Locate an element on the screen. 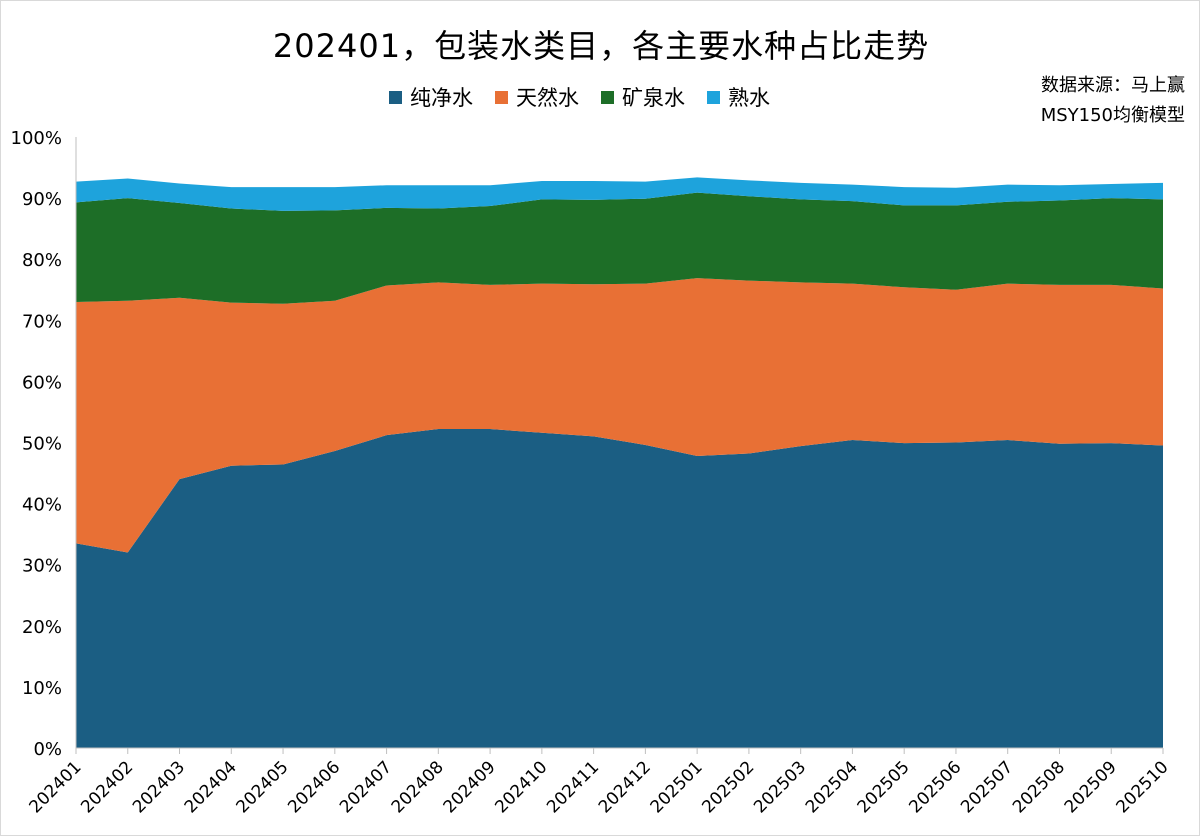 Image resolution: width=1200 pixels, height=837 pixels. y-tick-label-9: 90% is located at coordinates (42, 199).